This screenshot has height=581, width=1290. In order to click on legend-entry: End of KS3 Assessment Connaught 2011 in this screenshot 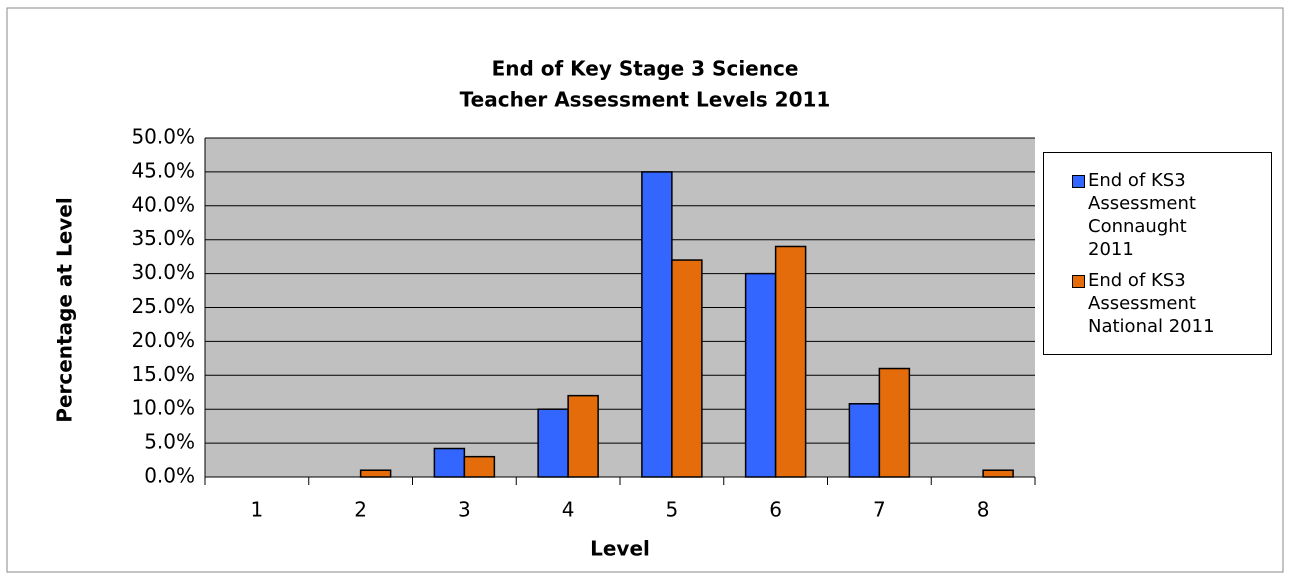, I will do `click(1171, 215)`.